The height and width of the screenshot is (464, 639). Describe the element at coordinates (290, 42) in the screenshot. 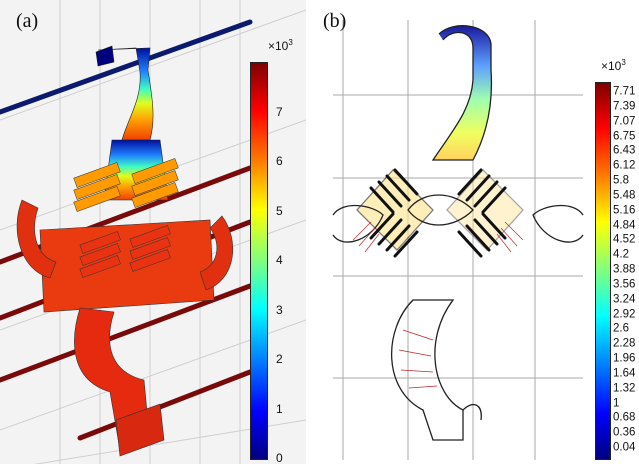

I see `colorbar-a-multiplier-exponent: 3` at that location.